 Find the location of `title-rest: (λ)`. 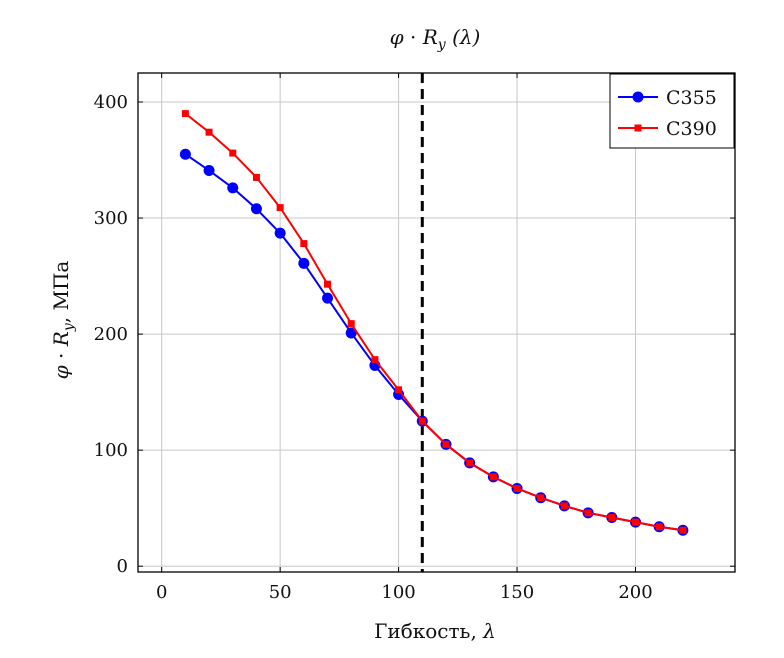

title-rest: (λ) is located at coordinates (463, 37).